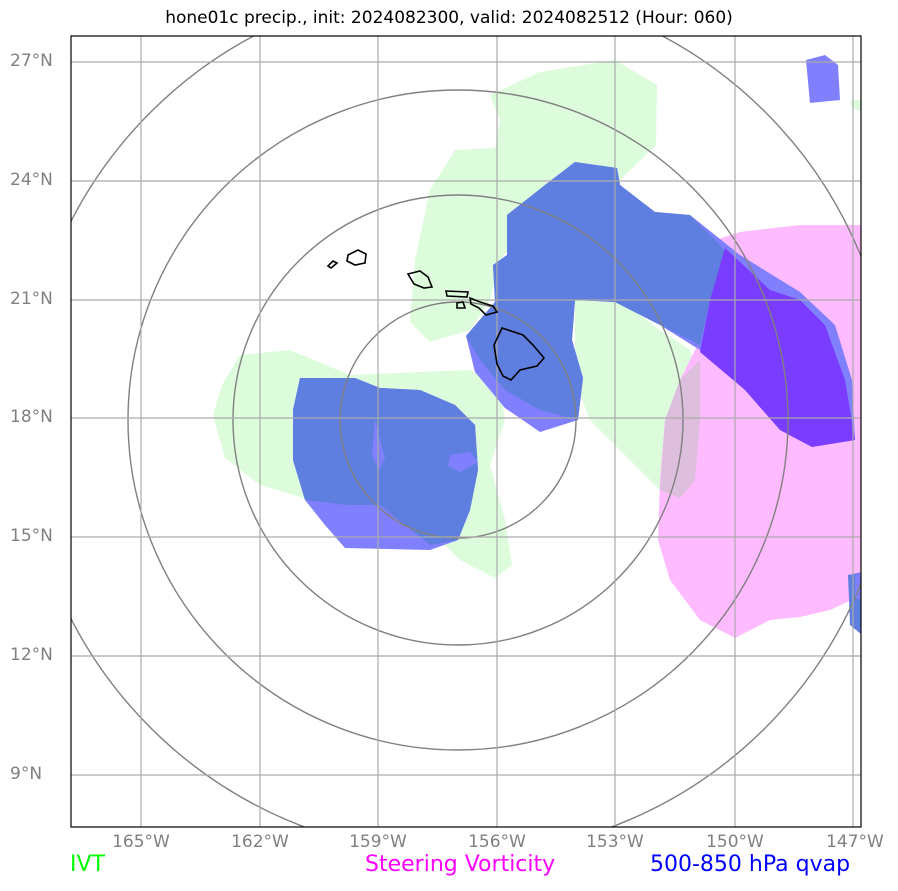  I want to click on big-island-coast, so click(519, 354).